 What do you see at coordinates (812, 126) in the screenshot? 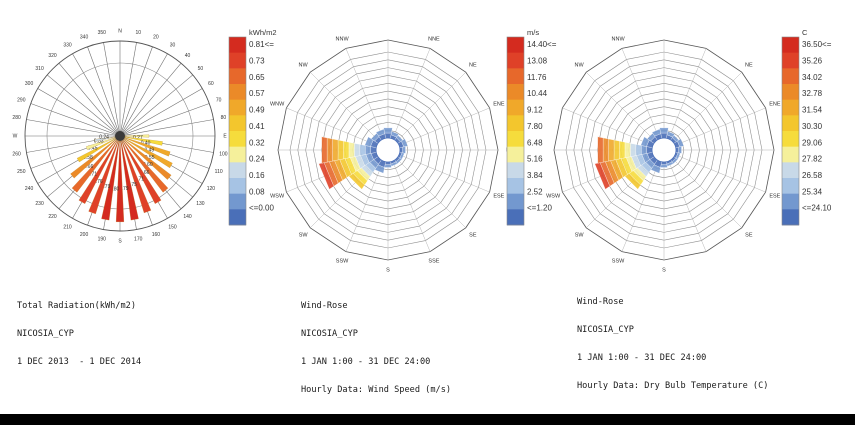
I see `legend-label: 30.30` at bounding box center [812, 126].